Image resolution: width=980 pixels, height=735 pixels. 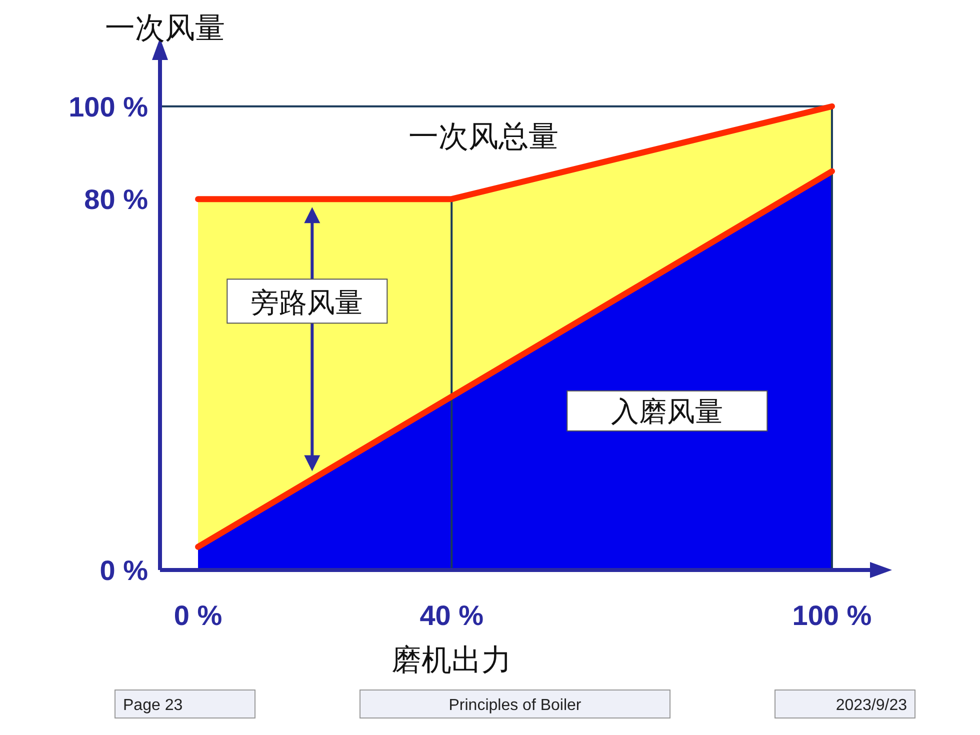 I want to click on x-tick-label: 0 %, so click(x=198, y=615).